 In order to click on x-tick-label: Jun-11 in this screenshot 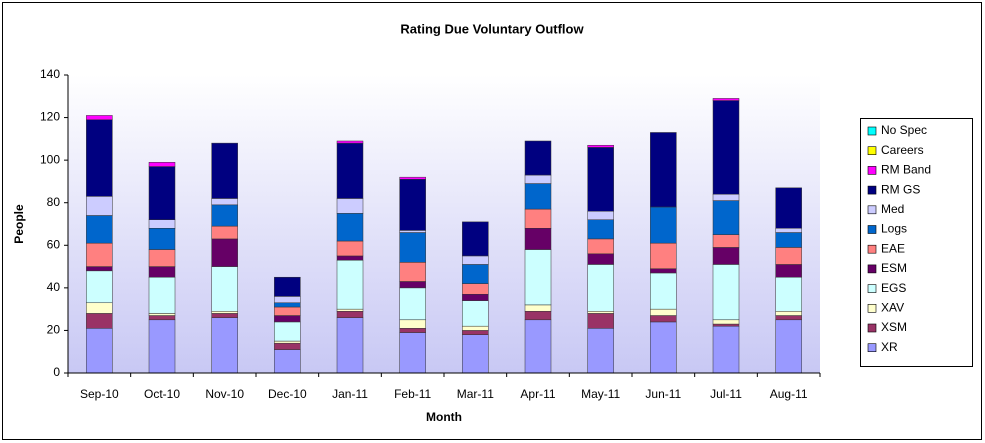, I will do `click(663, 394)`.